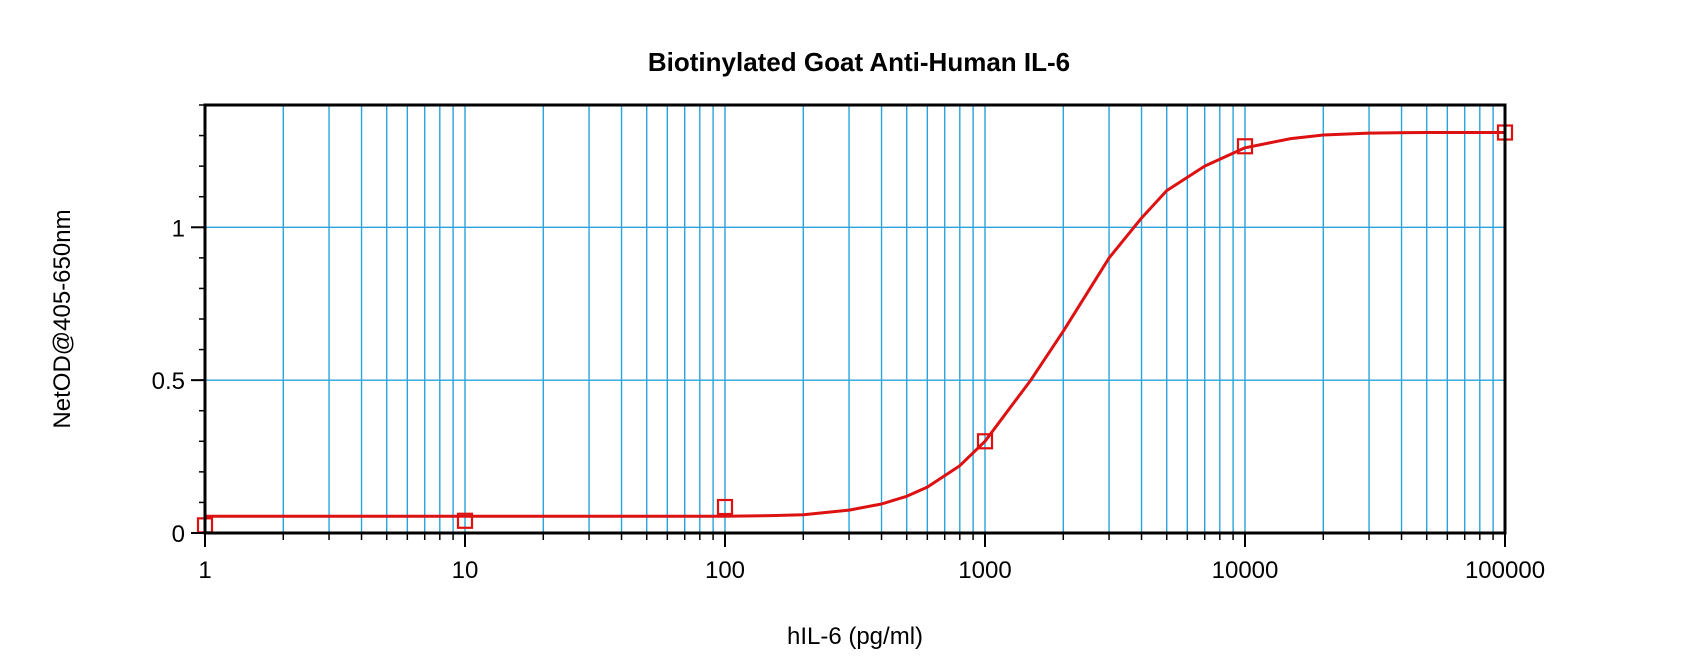  Describe the element at coordinates (62, 318) in the screenshot. I see `y-axis-label: NetOD@405-650nm` at that location.